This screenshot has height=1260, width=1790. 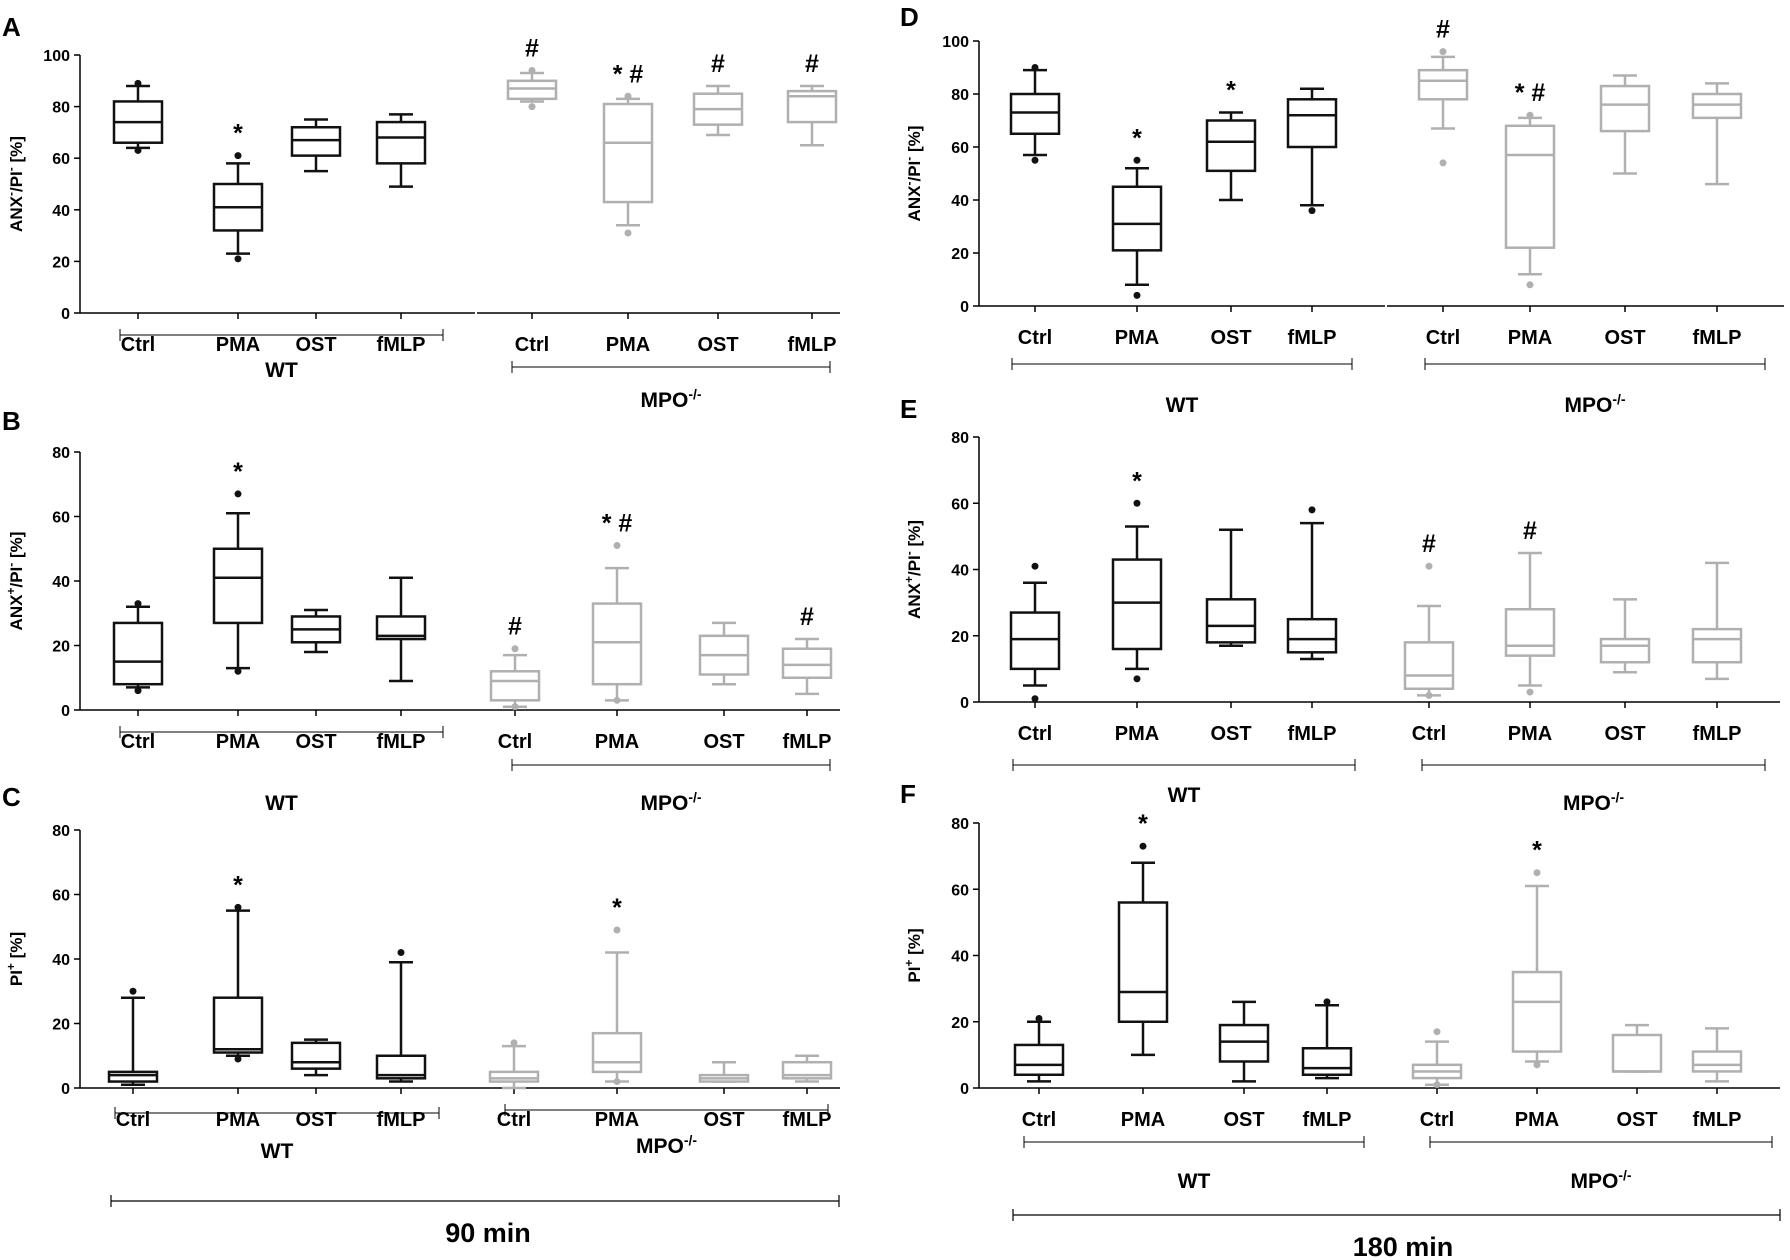 What do you see at coordinates (914, 600) in the screenshot?
I see `y-label-part: ANX` at bounding box center [914, 600].